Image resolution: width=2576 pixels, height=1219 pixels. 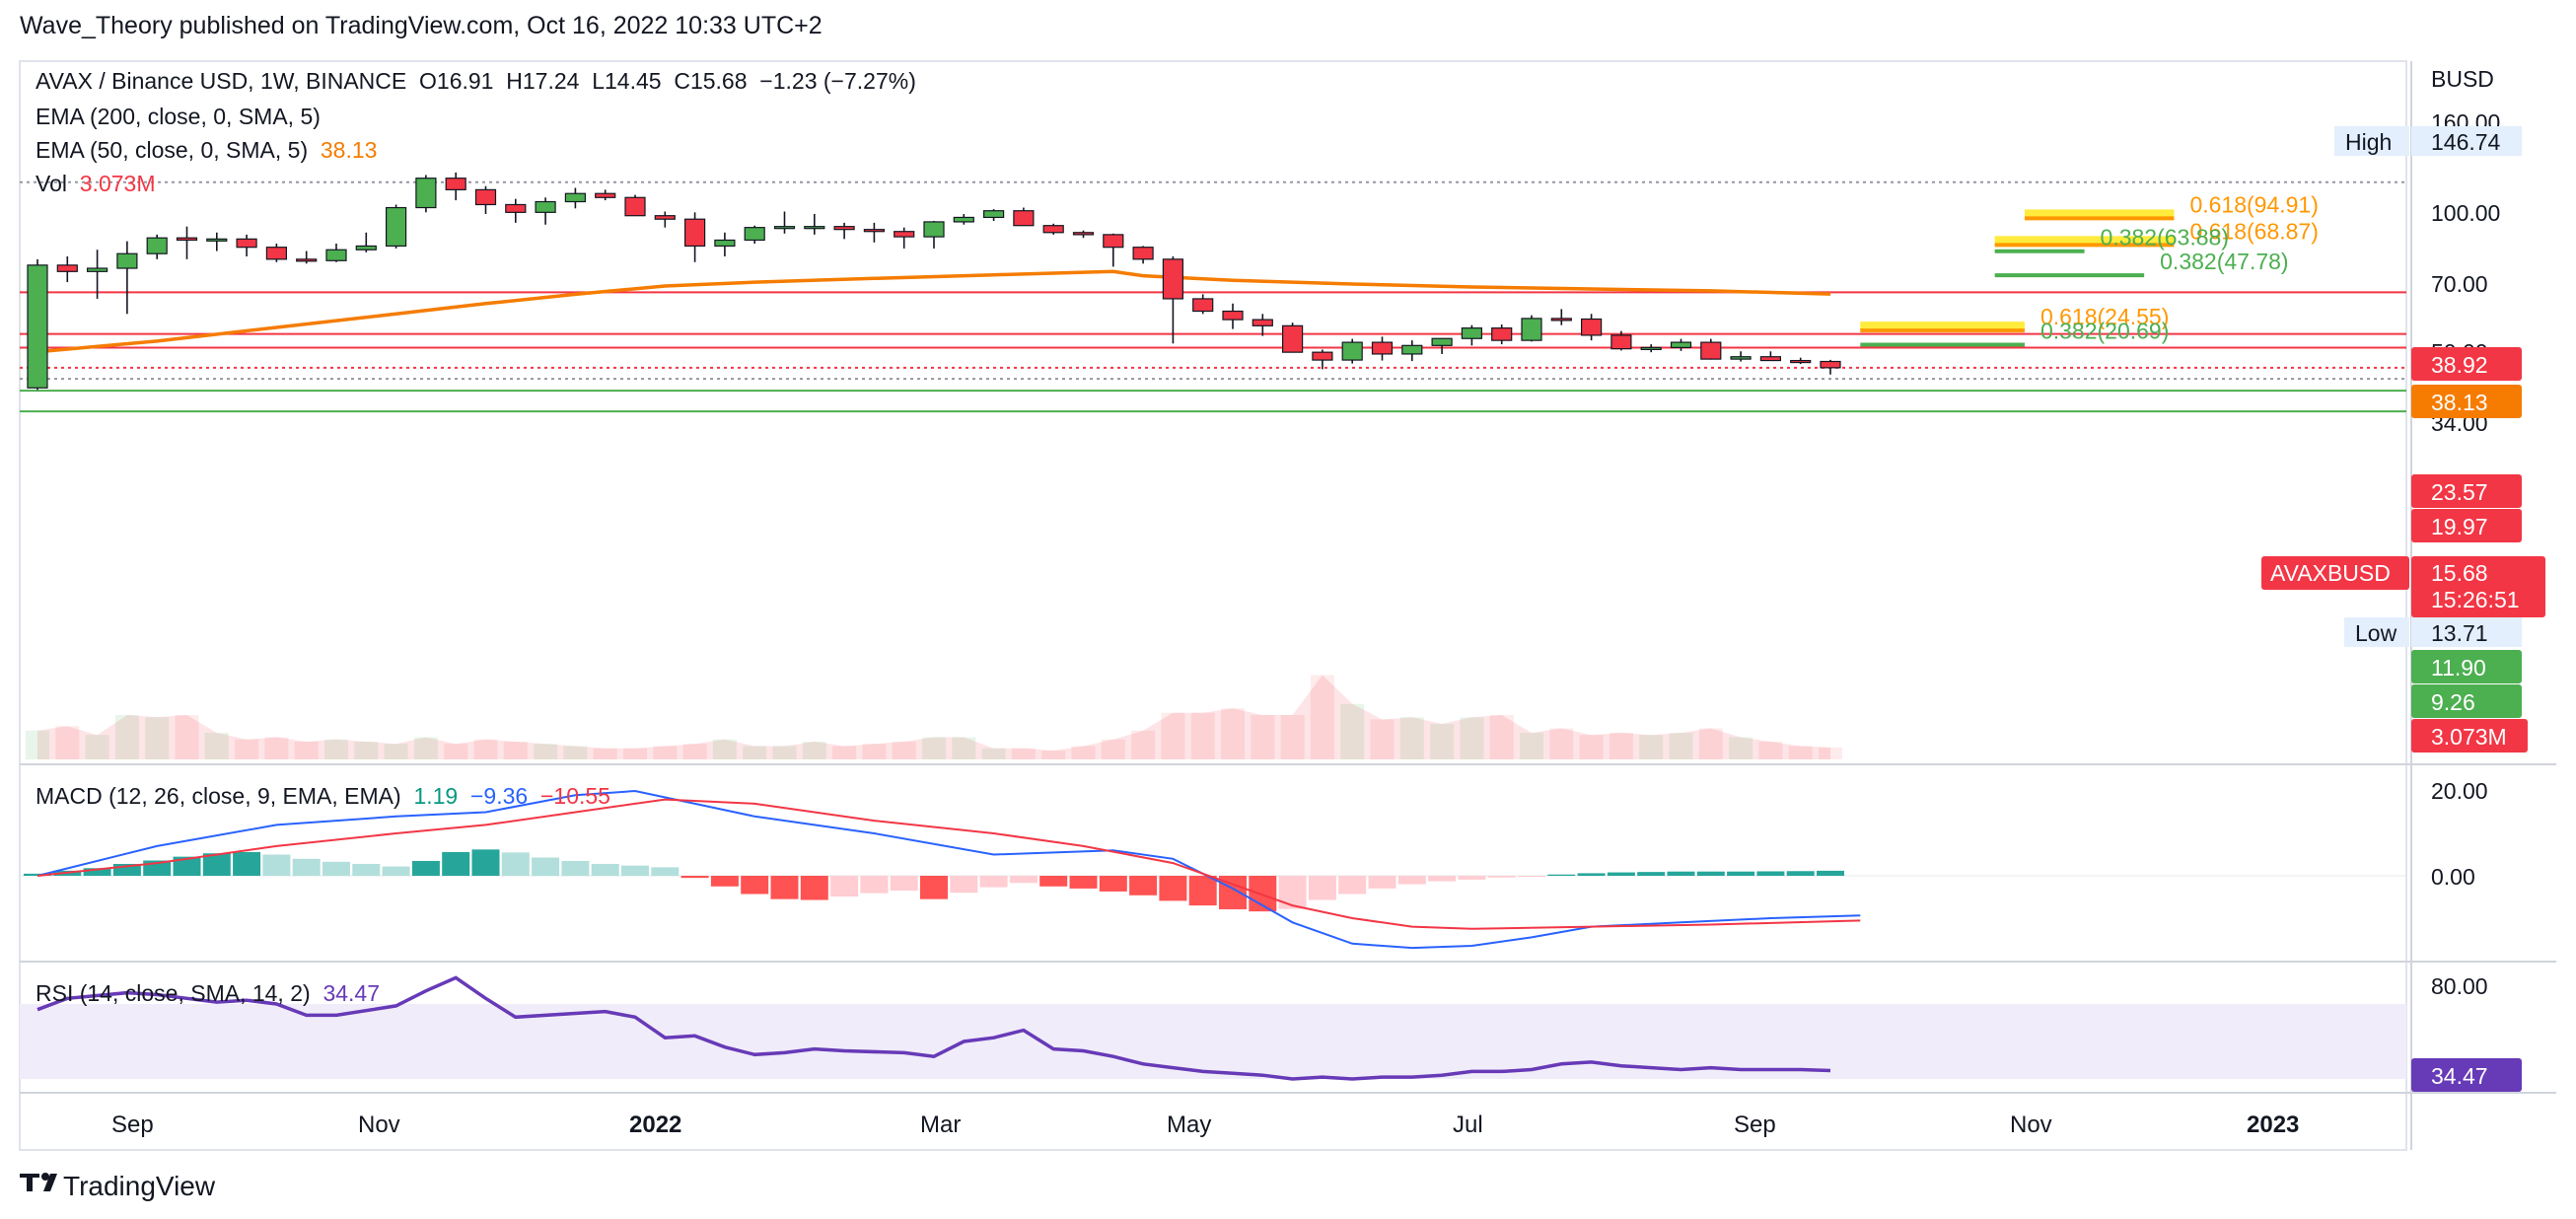 I want to click on rsi-label: RSI (14, close, SMA, 14, 2), so click(x=174, y=993).